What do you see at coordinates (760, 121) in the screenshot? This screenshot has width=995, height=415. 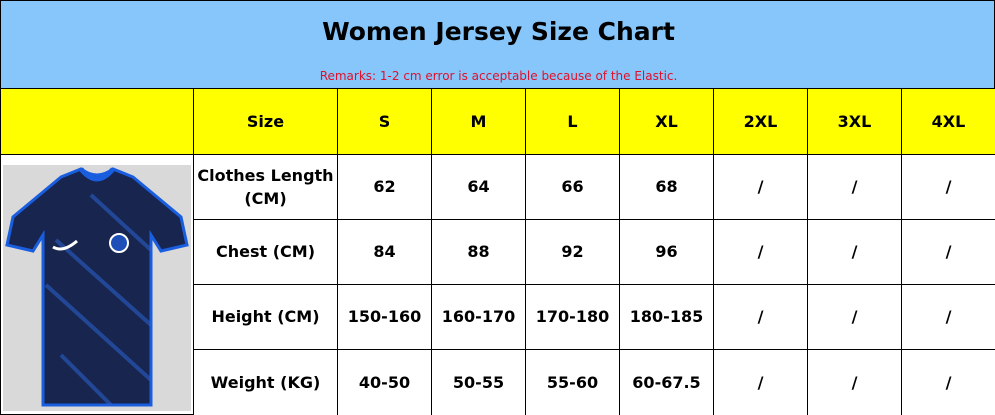 I see `column-header: 2XL` at bounding box center [760, 121].